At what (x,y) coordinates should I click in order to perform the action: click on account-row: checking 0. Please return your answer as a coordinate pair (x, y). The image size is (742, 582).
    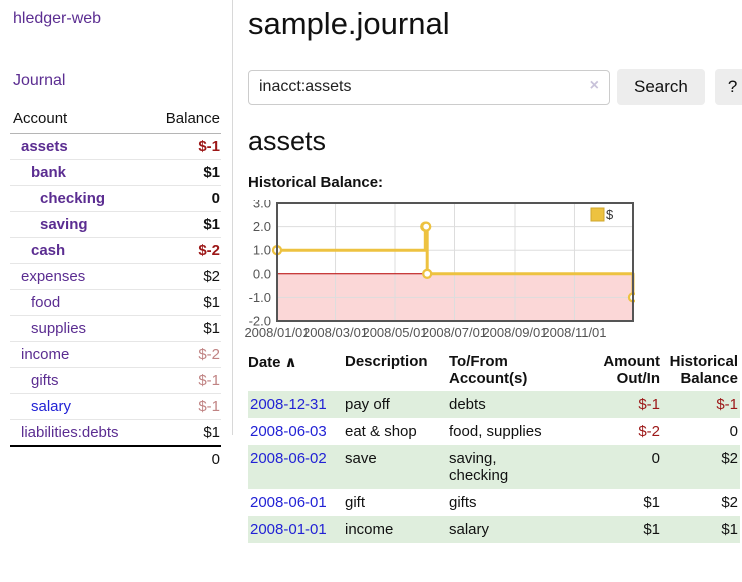
    Looking at the image, I should click on (115, 198).